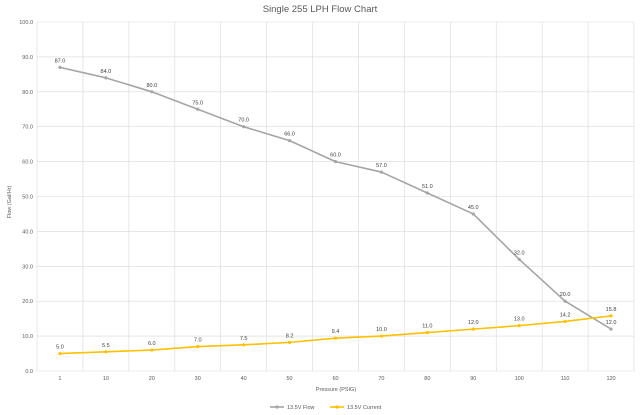 The height and width of the screenshot is (415, 640). What do you see at coordinates (27, 128) in the screenshot?
I see `y-tick-label: 70.0` at bounding box center [27, 128].